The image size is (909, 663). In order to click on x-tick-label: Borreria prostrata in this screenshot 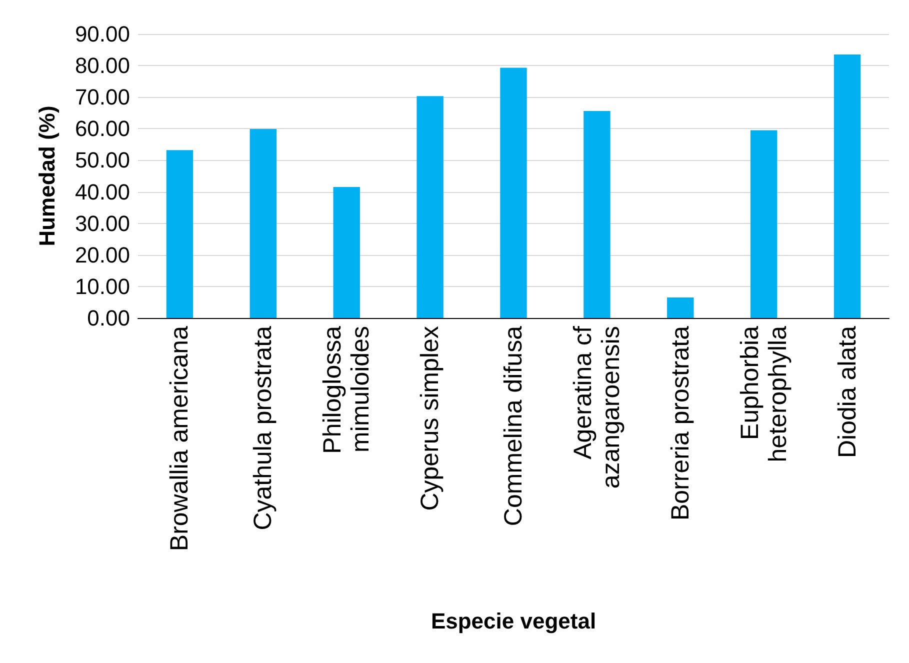, I will do `click(680, 423)`.